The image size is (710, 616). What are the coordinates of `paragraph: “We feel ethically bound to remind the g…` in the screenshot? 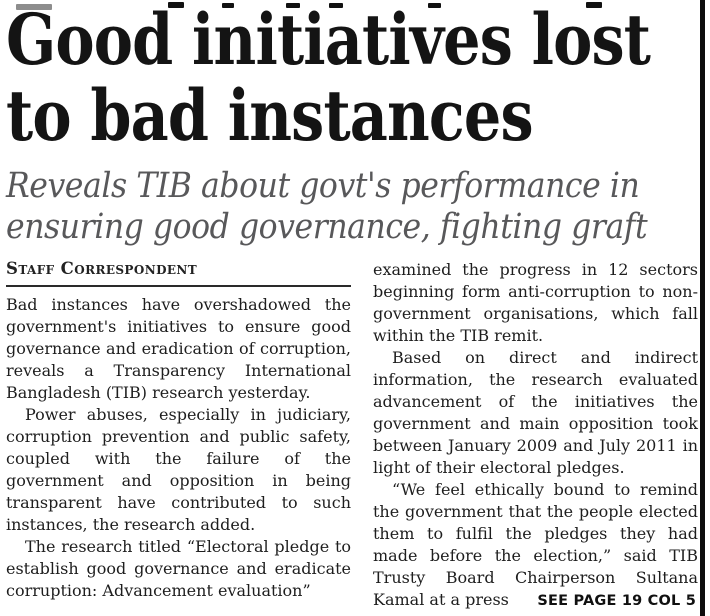 It's located at (535, 544).